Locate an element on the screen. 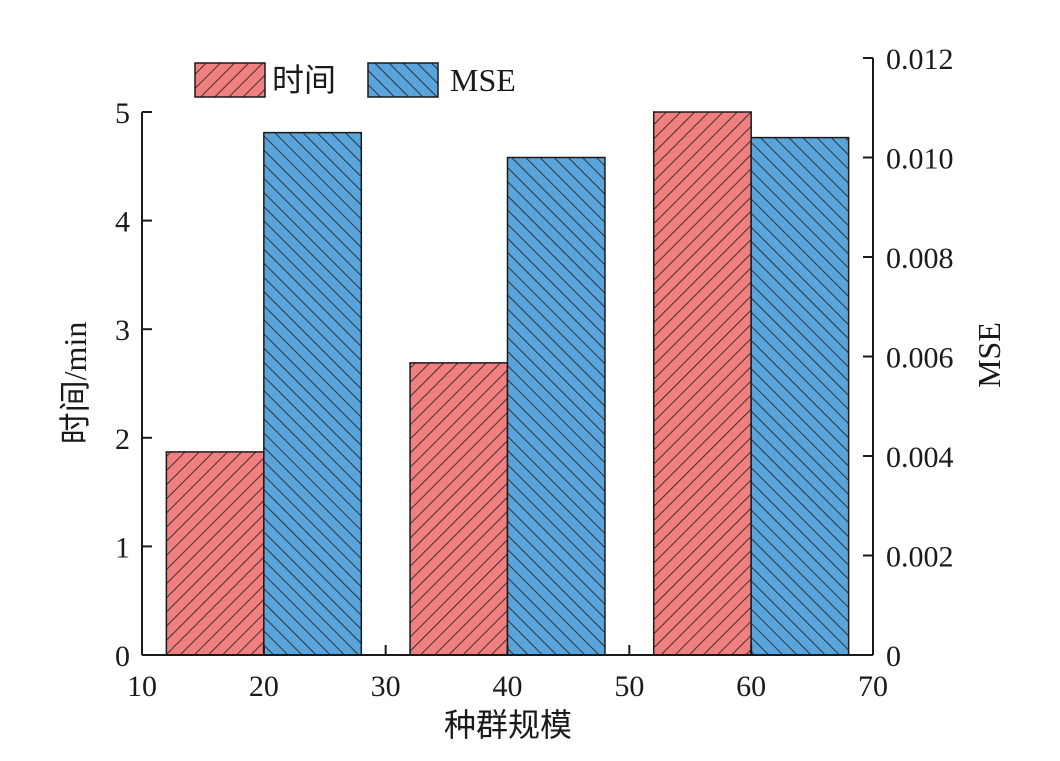 This screenshot has height=761, width=1060. x-axis-title: 种群规模 is located at coordinates (508, 725).